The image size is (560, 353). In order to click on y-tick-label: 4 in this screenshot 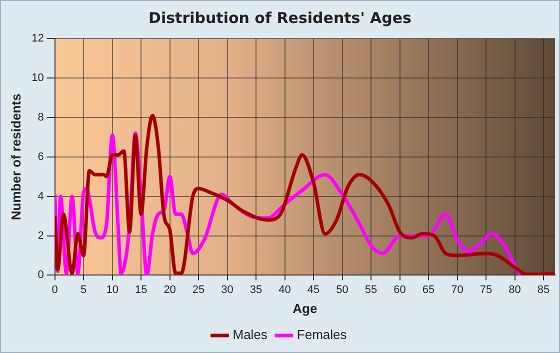, I will do `click(41, 196)`.